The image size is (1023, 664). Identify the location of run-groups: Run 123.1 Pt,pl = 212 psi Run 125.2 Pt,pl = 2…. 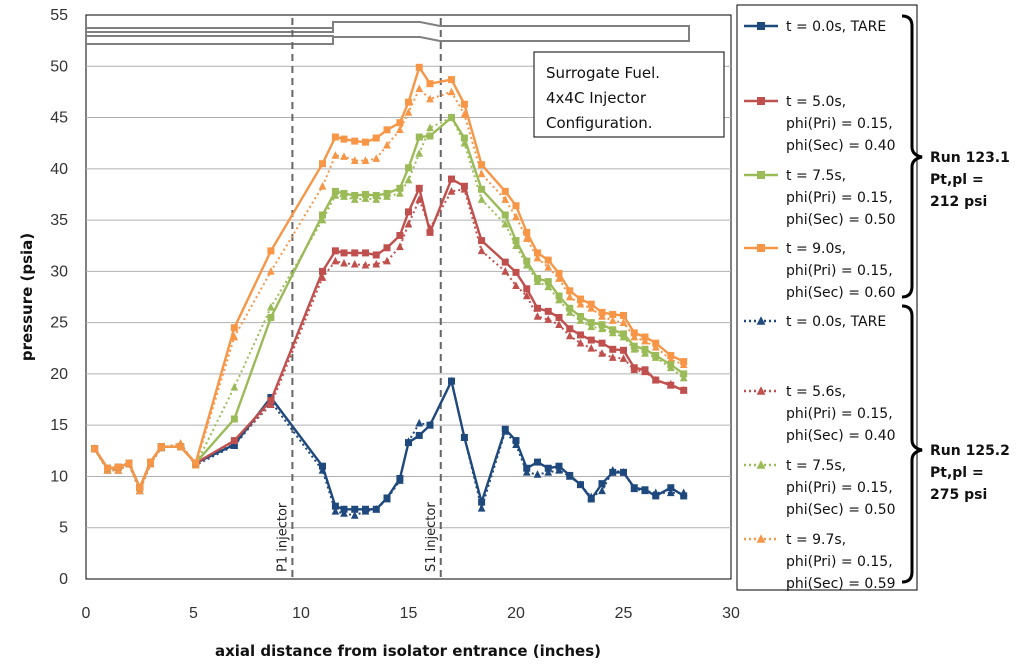
(970, 326).